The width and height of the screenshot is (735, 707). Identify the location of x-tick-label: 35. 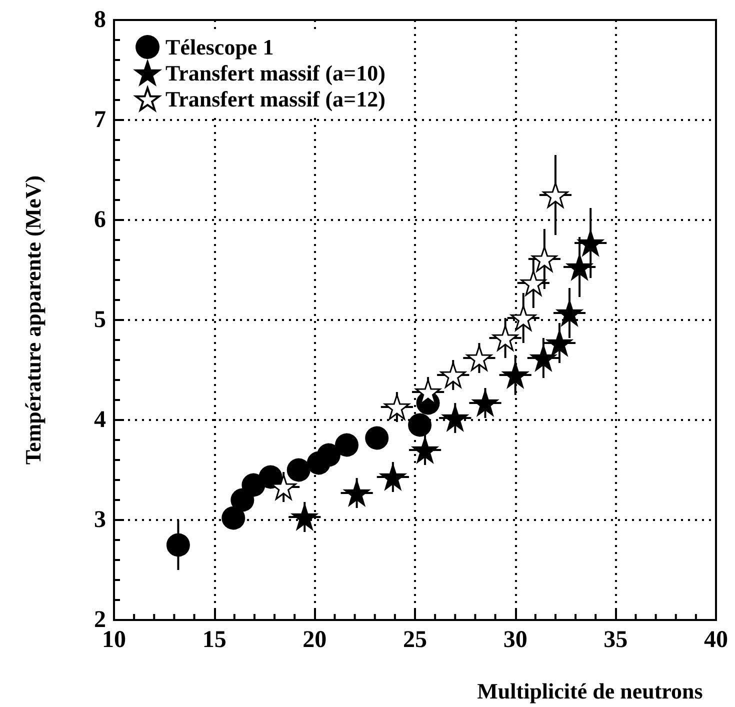
(616, 640).